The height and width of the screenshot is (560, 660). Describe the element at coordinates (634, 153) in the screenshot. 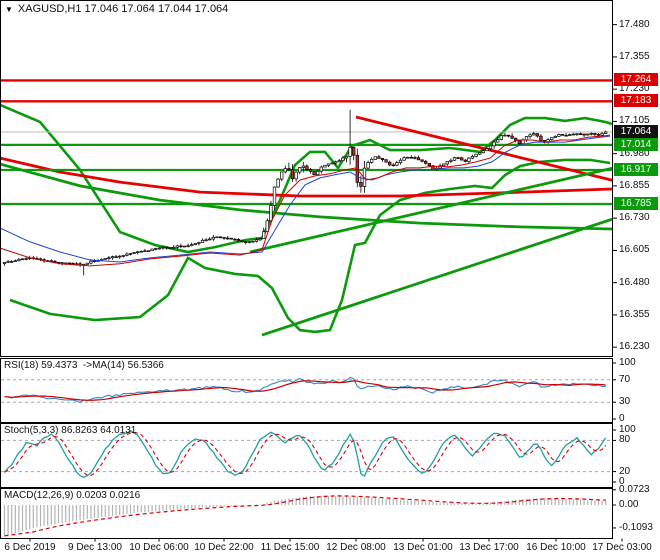

I see `price-tick-label: 16.980` at that location.